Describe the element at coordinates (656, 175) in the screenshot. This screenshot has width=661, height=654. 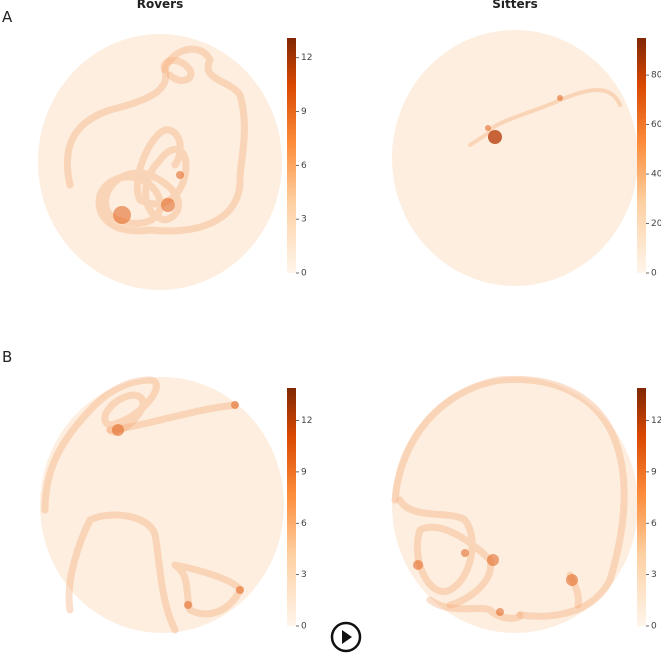
I see `colorbar-tick-label: 40` at that location.